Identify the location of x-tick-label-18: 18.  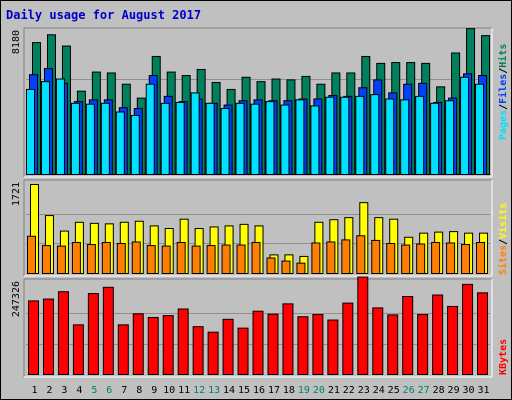
(289, 390).